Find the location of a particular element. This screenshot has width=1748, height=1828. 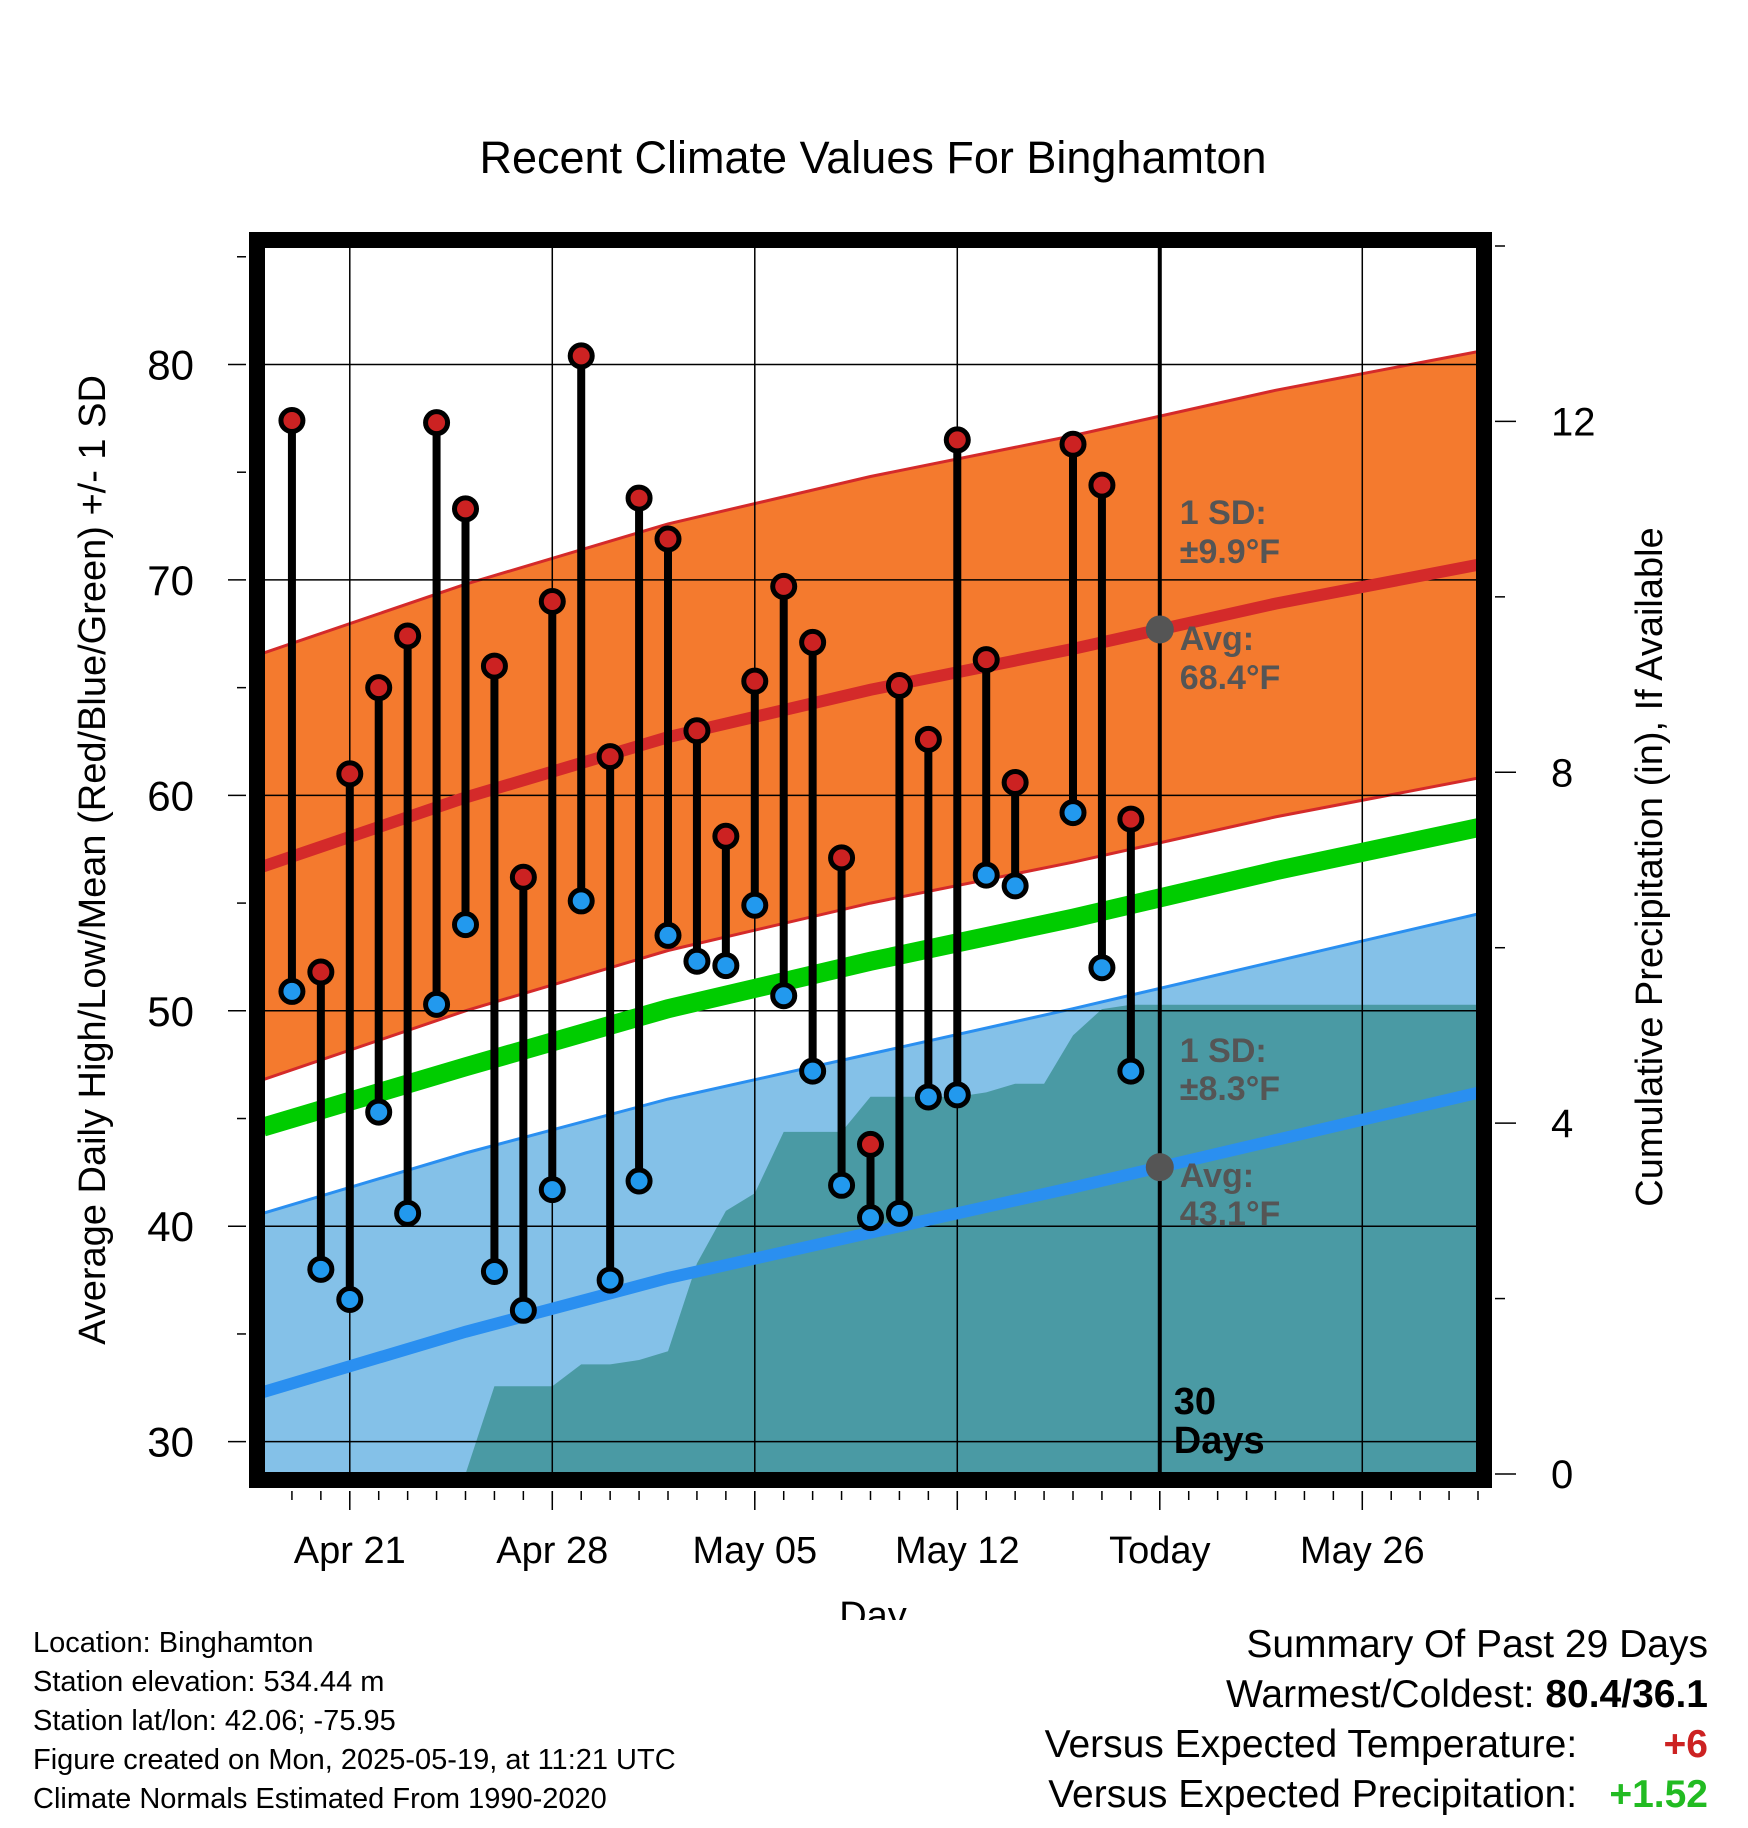

low-band-upper-edge is located at coordinates (870, 1063).